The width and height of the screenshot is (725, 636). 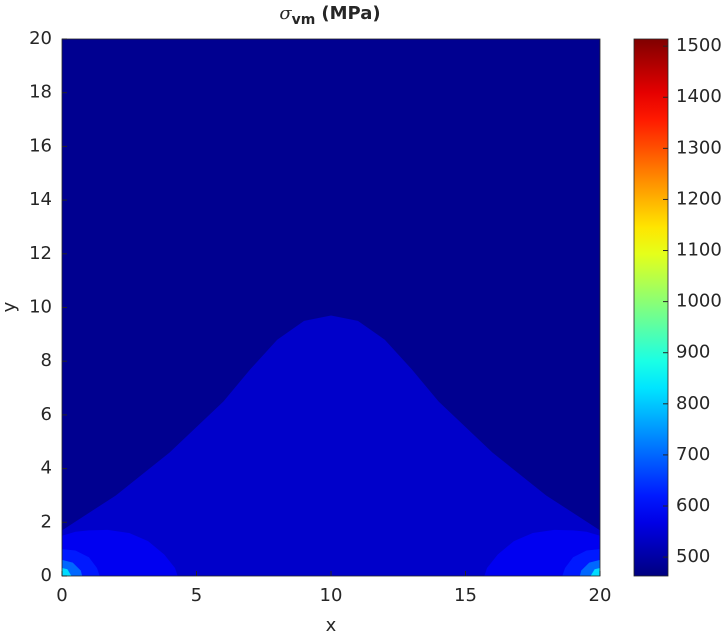 I want to click on y-axis-label: y, so click(x=10, y=306).